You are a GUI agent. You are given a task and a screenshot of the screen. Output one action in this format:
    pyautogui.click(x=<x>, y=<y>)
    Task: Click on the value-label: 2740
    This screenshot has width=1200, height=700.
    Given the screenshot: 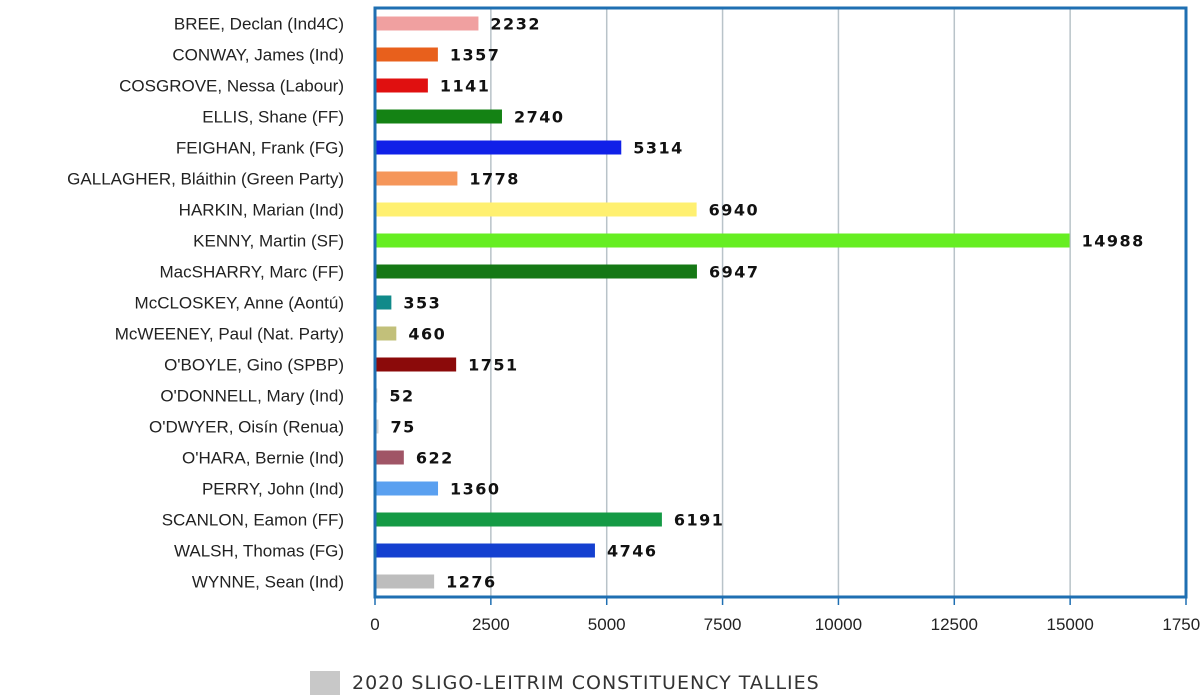 What is the action you would take?
    pyautogui.click(x=539, y=117)
    